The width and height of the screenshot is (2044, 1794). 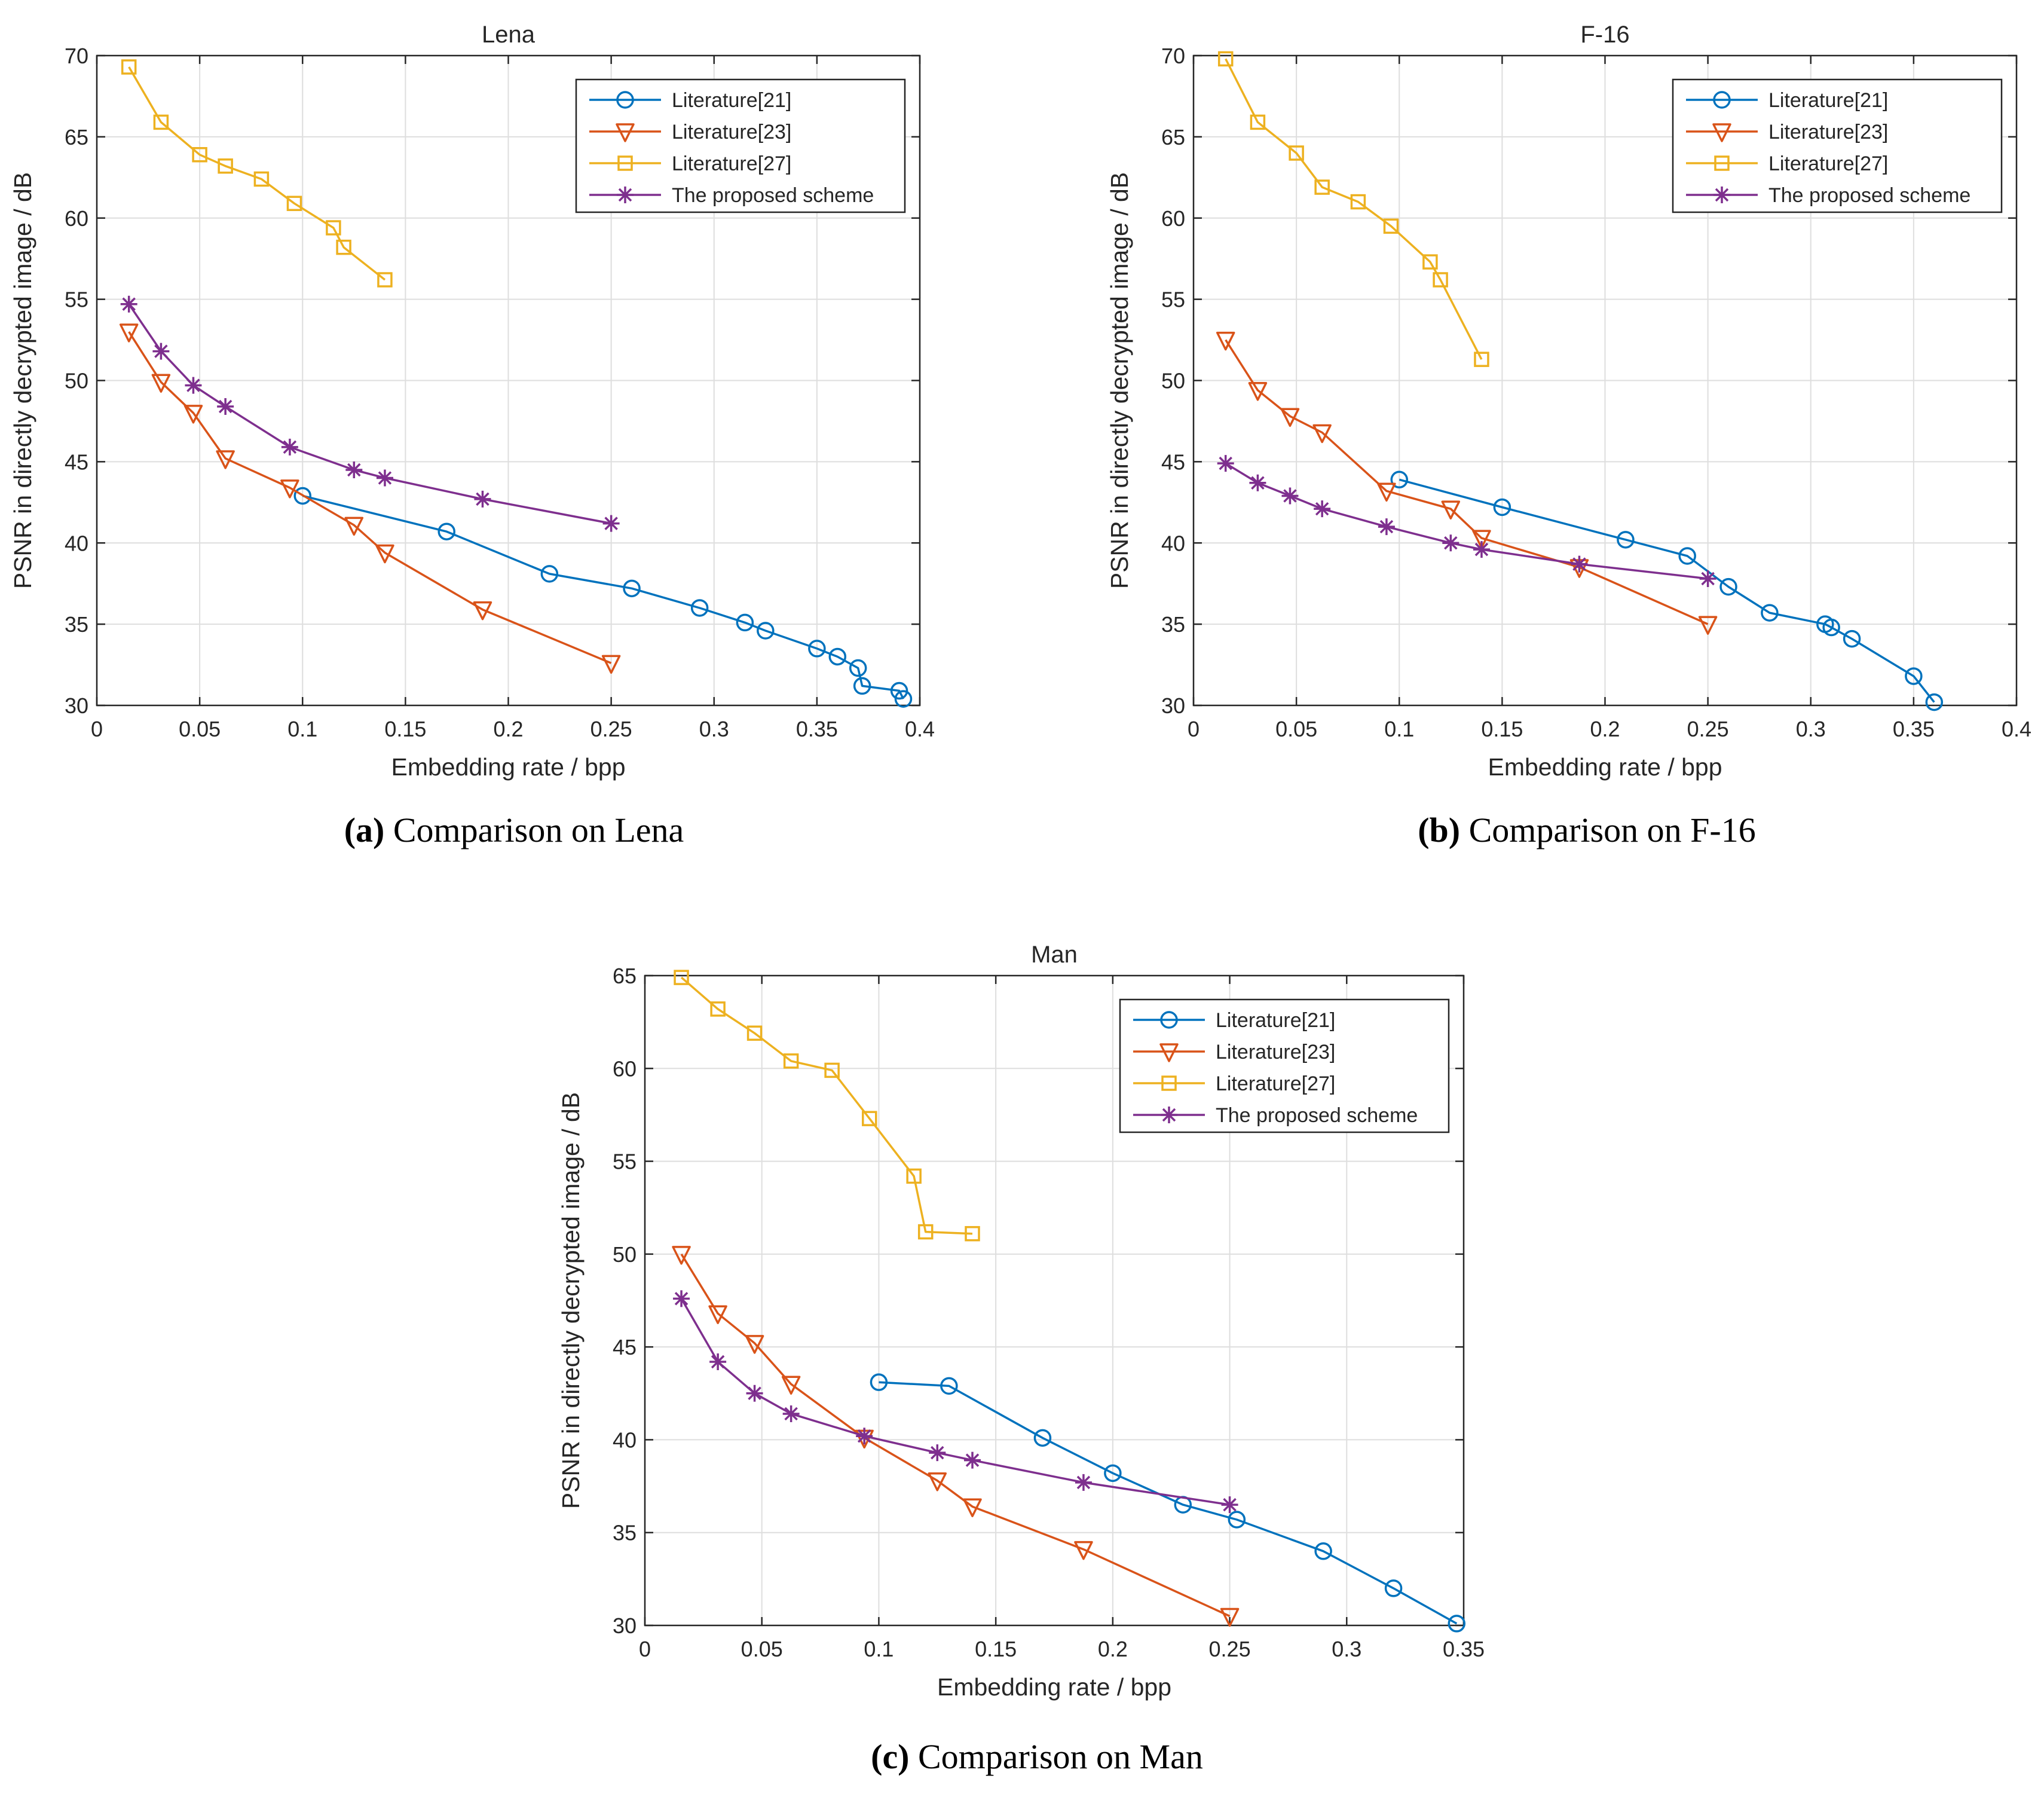 What do you see at coordinates (76, 218) in the screenshot?
I see `y-tick-label: 60` at bounding box center [76, 218].